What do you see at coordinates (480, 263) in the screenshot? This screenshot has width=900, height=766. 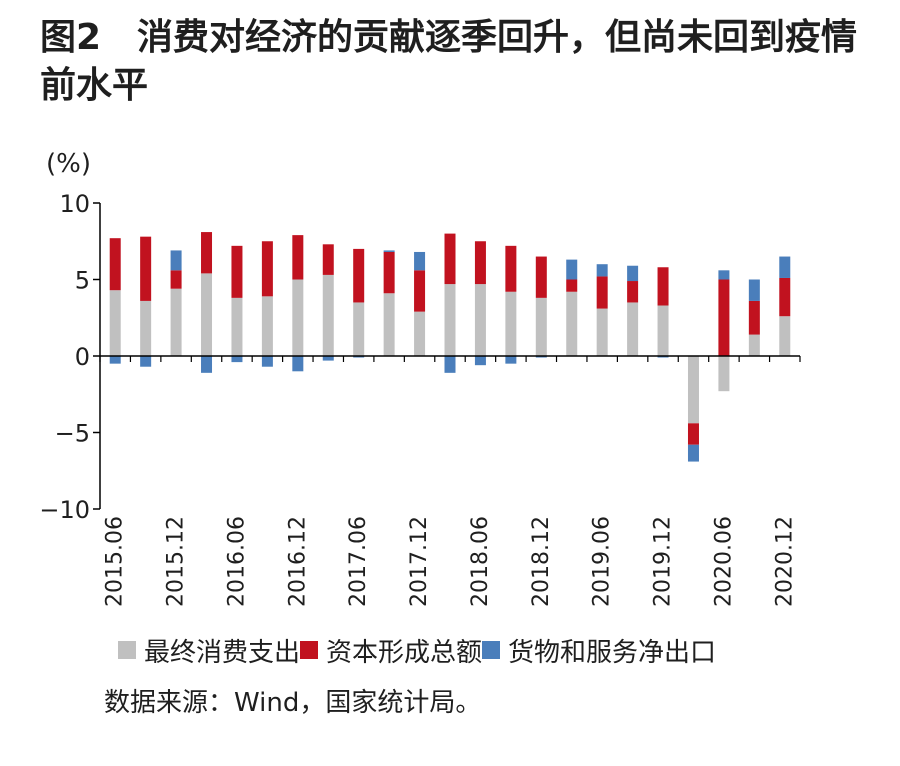 I see `bar-capital-2018.06` at bounding box center [480, 263].